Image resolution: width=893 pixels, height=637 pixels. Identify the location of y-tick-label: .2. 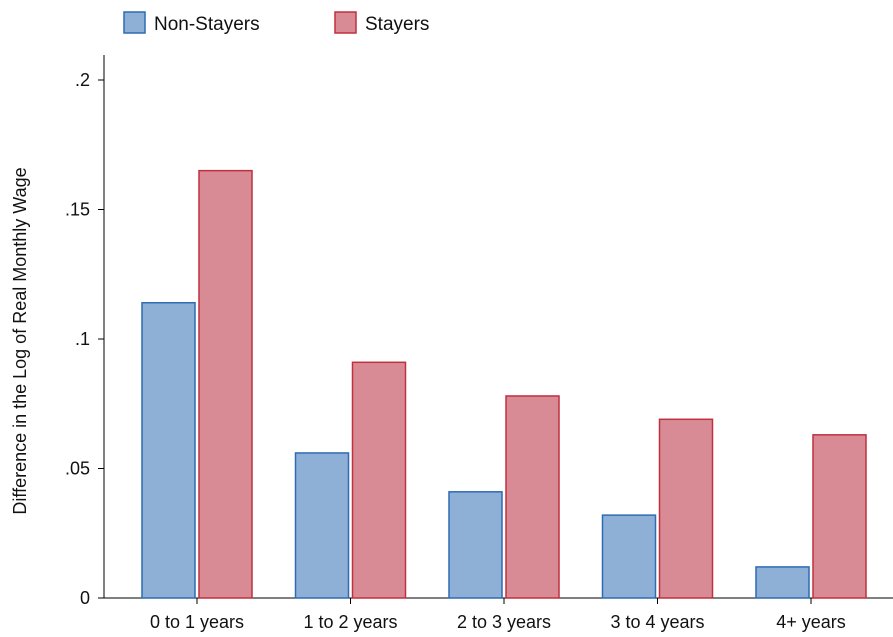
(82, 80).